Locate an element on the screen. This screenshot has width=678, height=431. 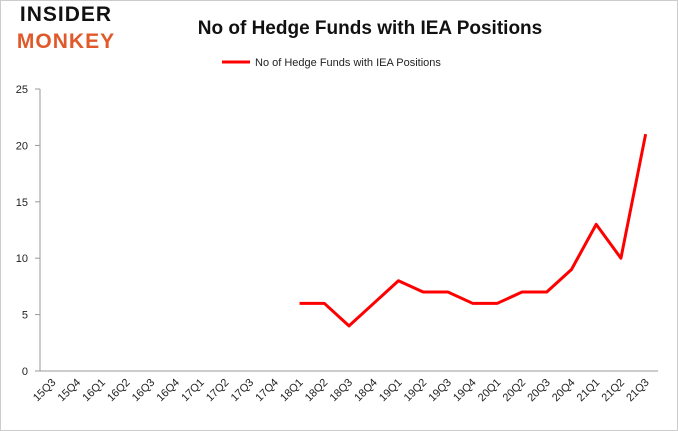
y-tick-label: 25 is located at coordinates (22, 90).